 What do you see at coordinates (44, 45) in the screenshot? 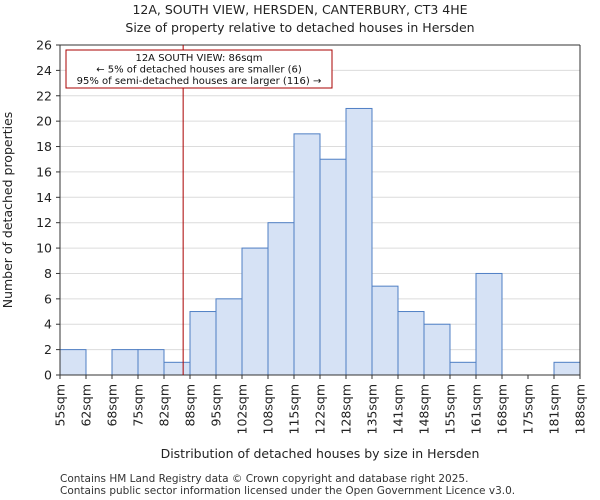
I see `y-tick-label: 26` at bounding box center [44, 45].